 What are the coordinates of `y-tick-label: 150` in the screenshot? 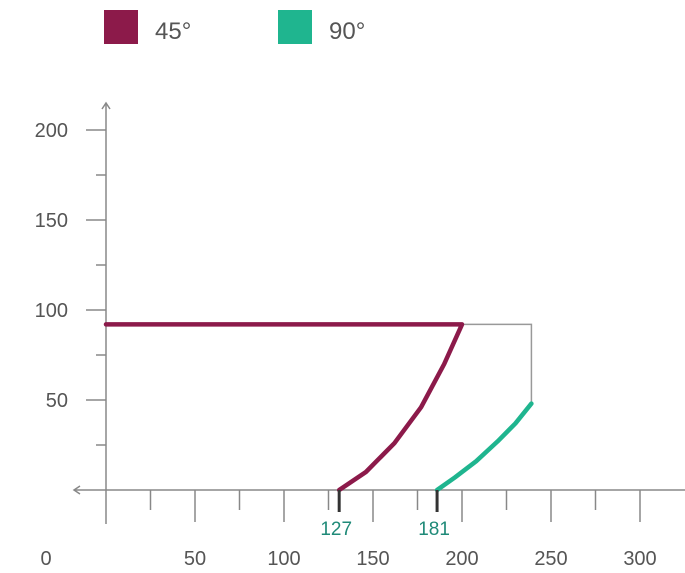 It's located at (51, 221).